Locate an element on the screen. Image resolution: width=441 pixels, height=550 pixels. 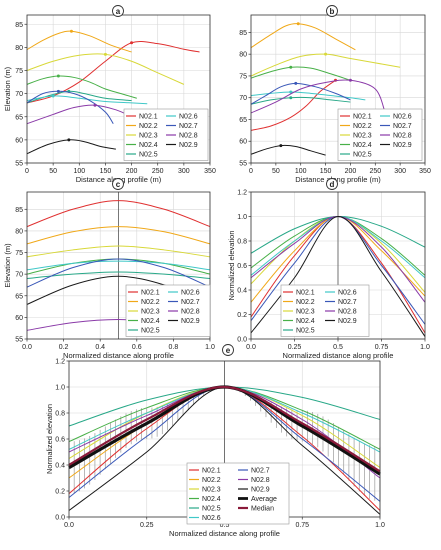
x-tick-label: 250 is located at coordinates (158, 171).